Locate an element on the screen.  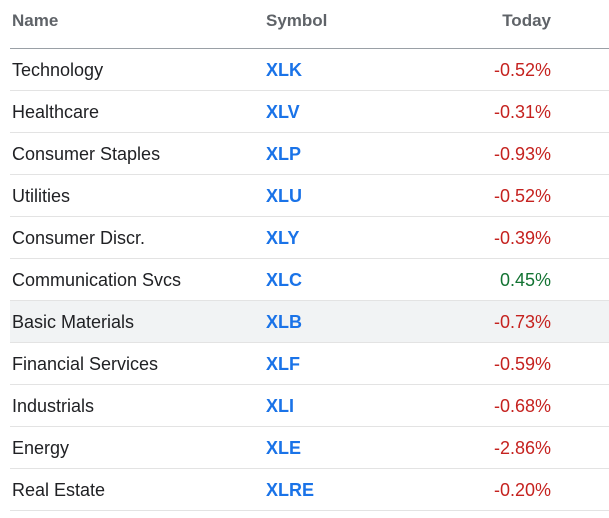
sector-name: Utilities is located at coordinates (41, 196).